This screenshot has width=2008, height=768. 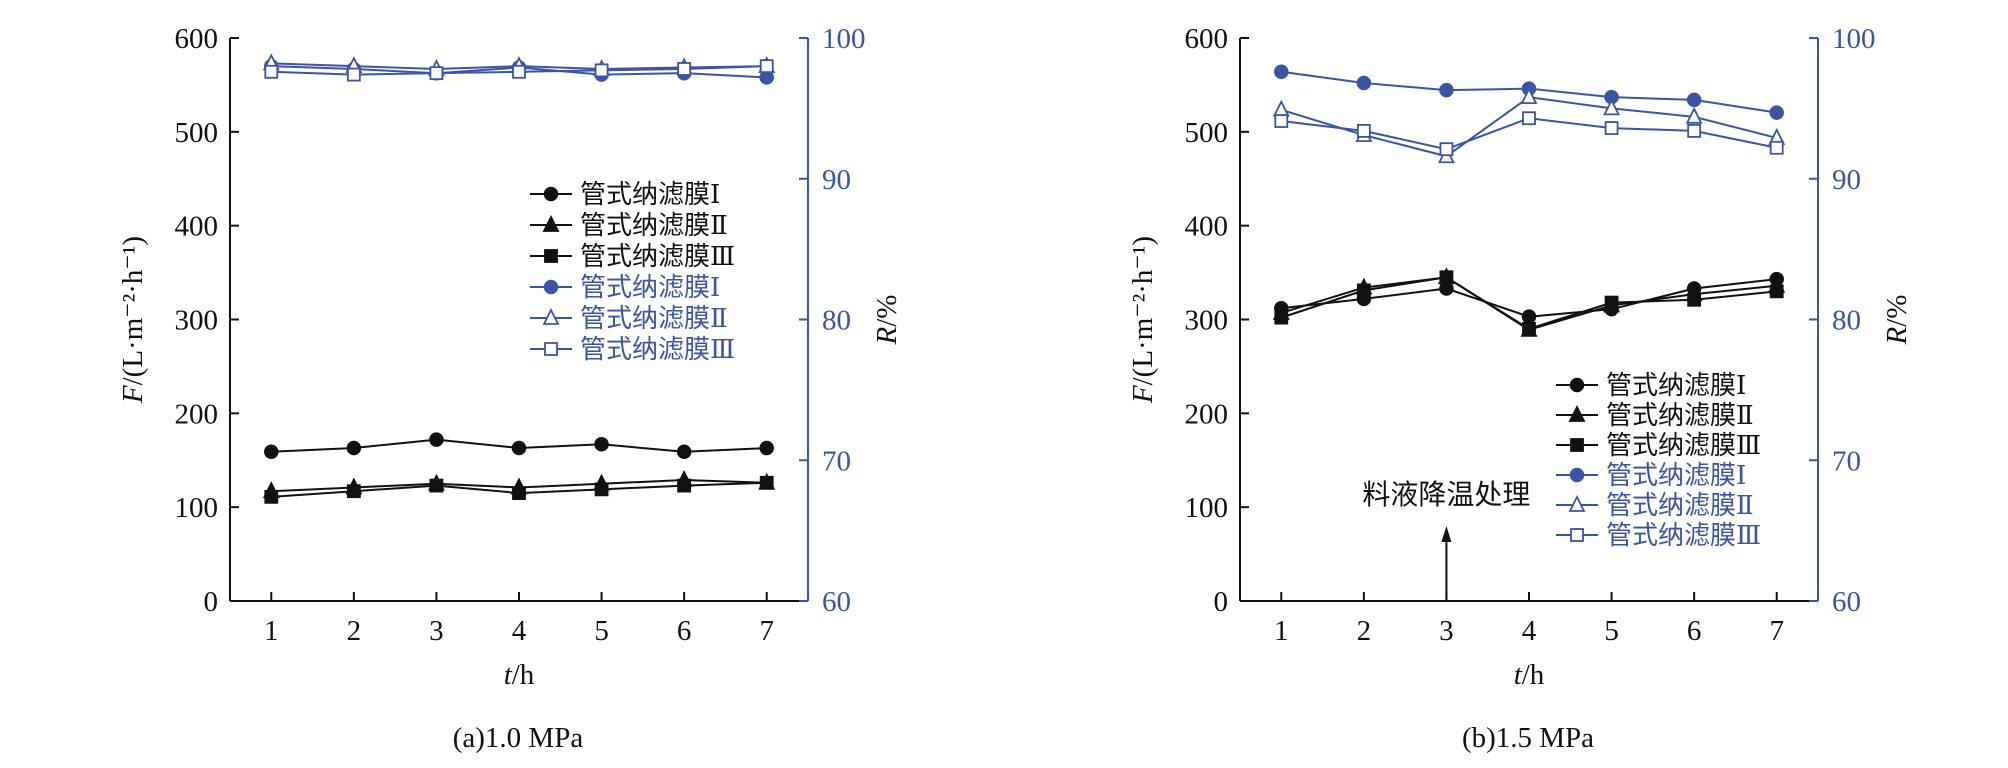 I want to click on figure-caption: (b)1.5 MPa, so click(x=1528, y=738).